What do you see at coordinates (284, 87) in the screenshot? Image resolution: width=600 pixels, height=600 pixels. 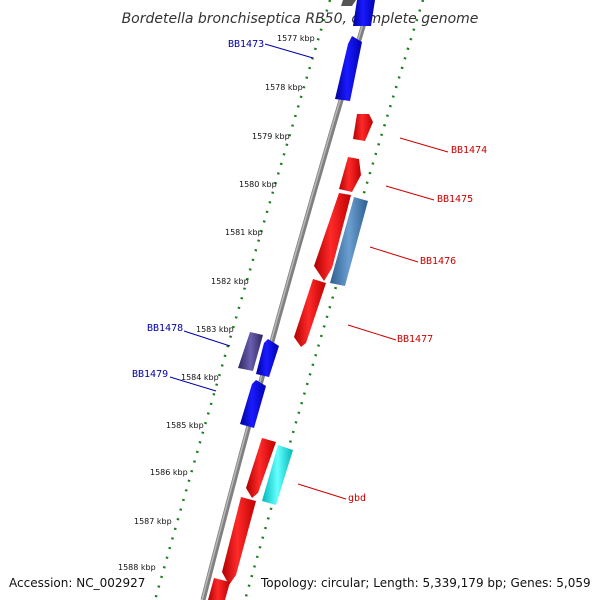 I see `tick-label: 1578 kbp` at bounding box center [284, 87].